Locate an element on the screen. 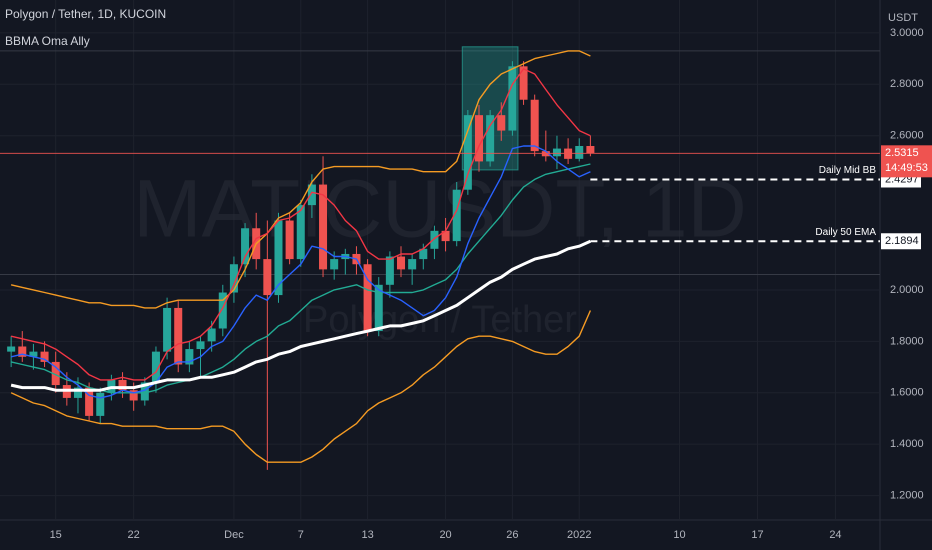 The image size is (932, 550). watermark: Polygon / Tether is located at coordinates (440, 320).